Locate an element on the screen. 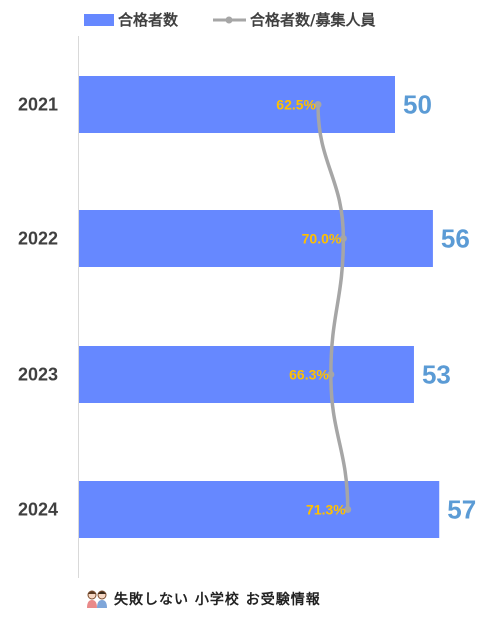 This screenshot has width=481, height=622. ratio-label-2024: 71.3% is located at coordinates (326, 510).